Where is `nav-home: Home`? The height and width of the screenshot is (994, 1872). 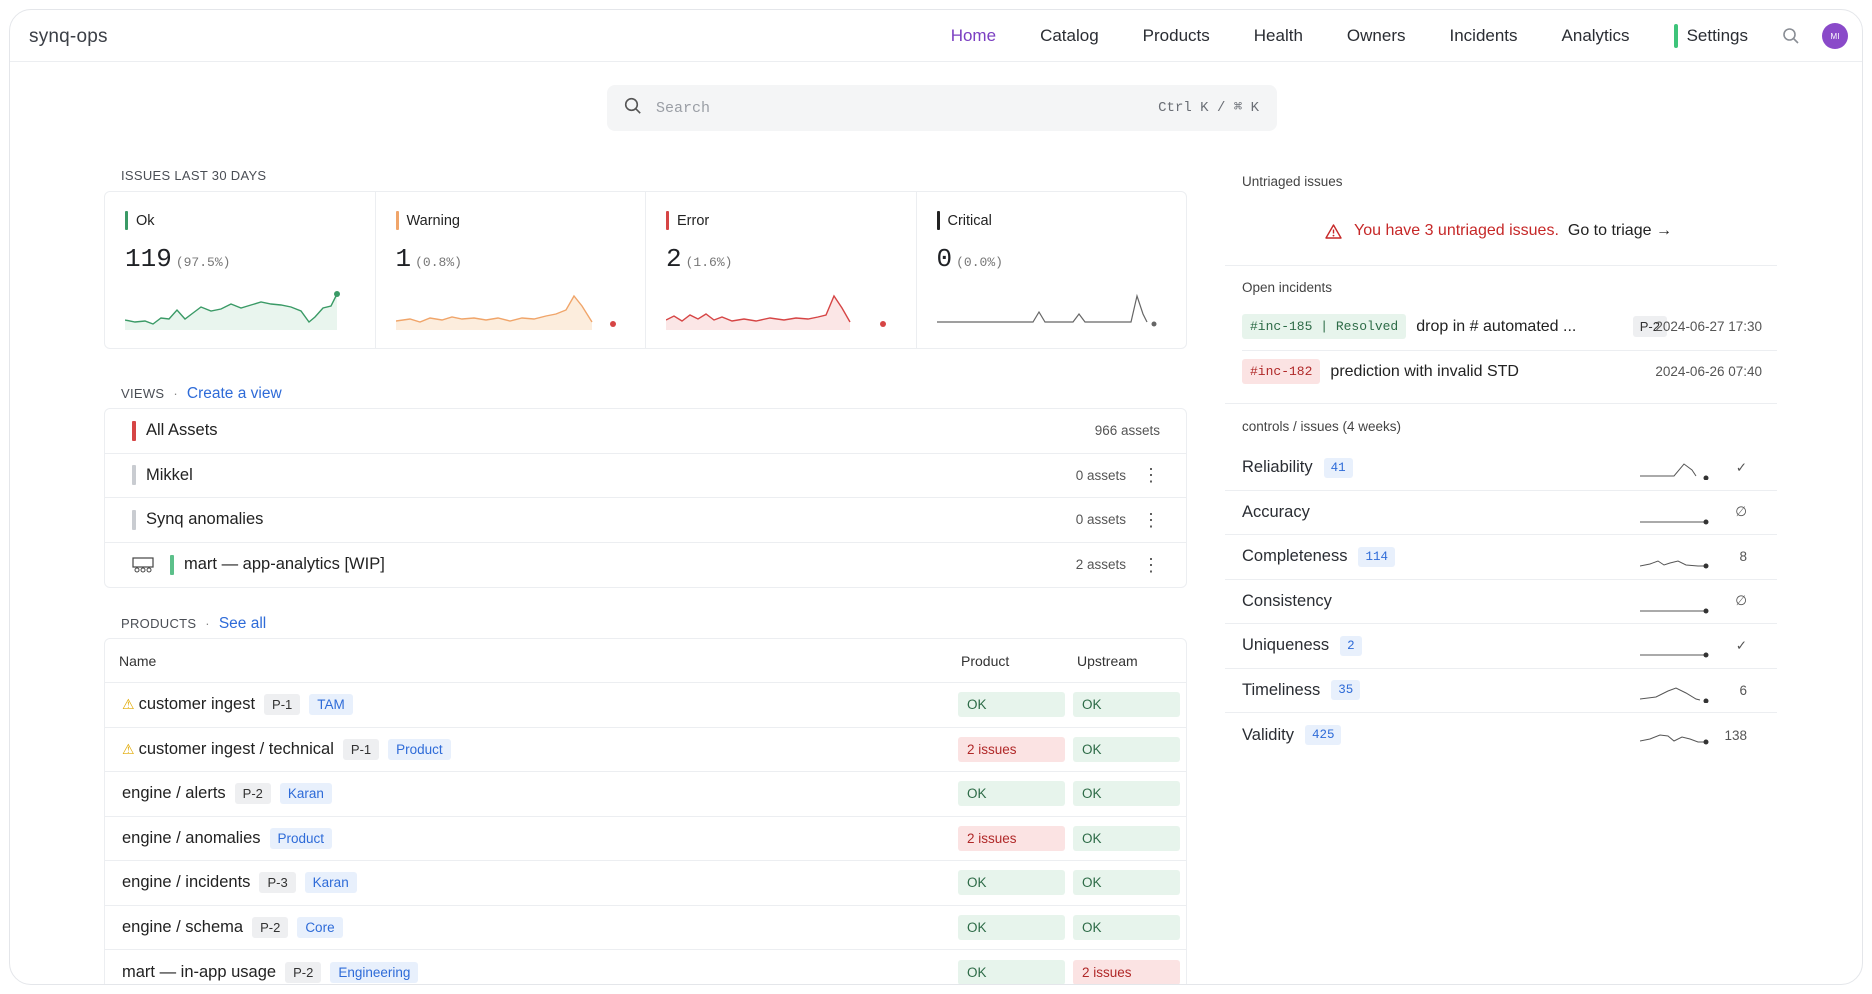
nav-home: Home is located at coordinates (973, 35).